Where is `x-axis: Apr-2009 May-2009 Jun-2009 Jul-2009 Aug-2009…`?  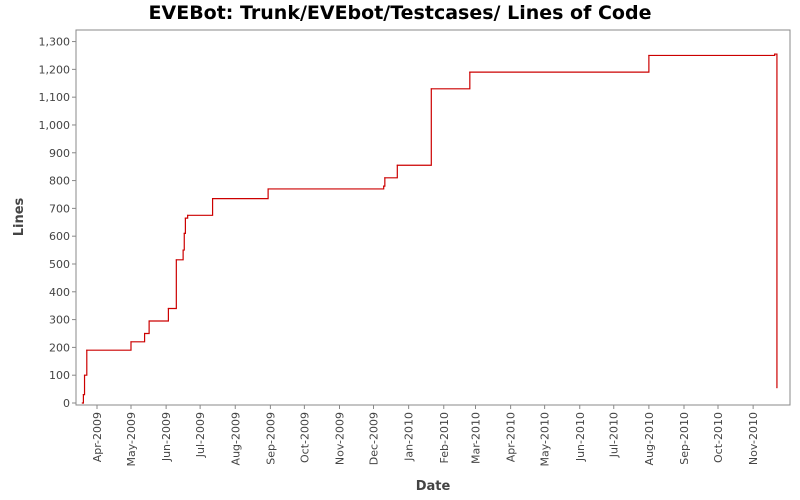
x-axis: Apr-2009 May-2009 Jun-2009 Jul-2009 Aug-2009… is located at coordinates (425, 436).